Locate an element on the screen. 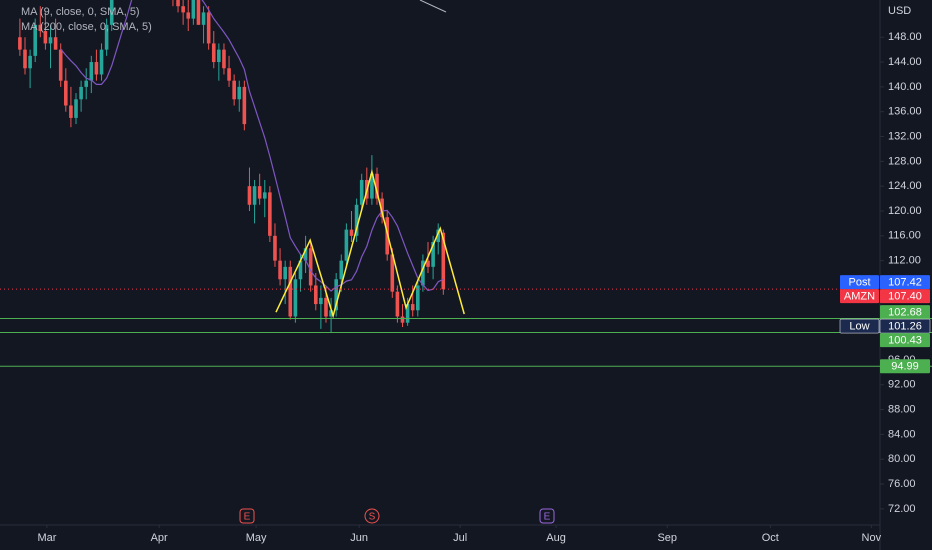  price-tag-value: 94.99 is located at coordinates (905, 367).